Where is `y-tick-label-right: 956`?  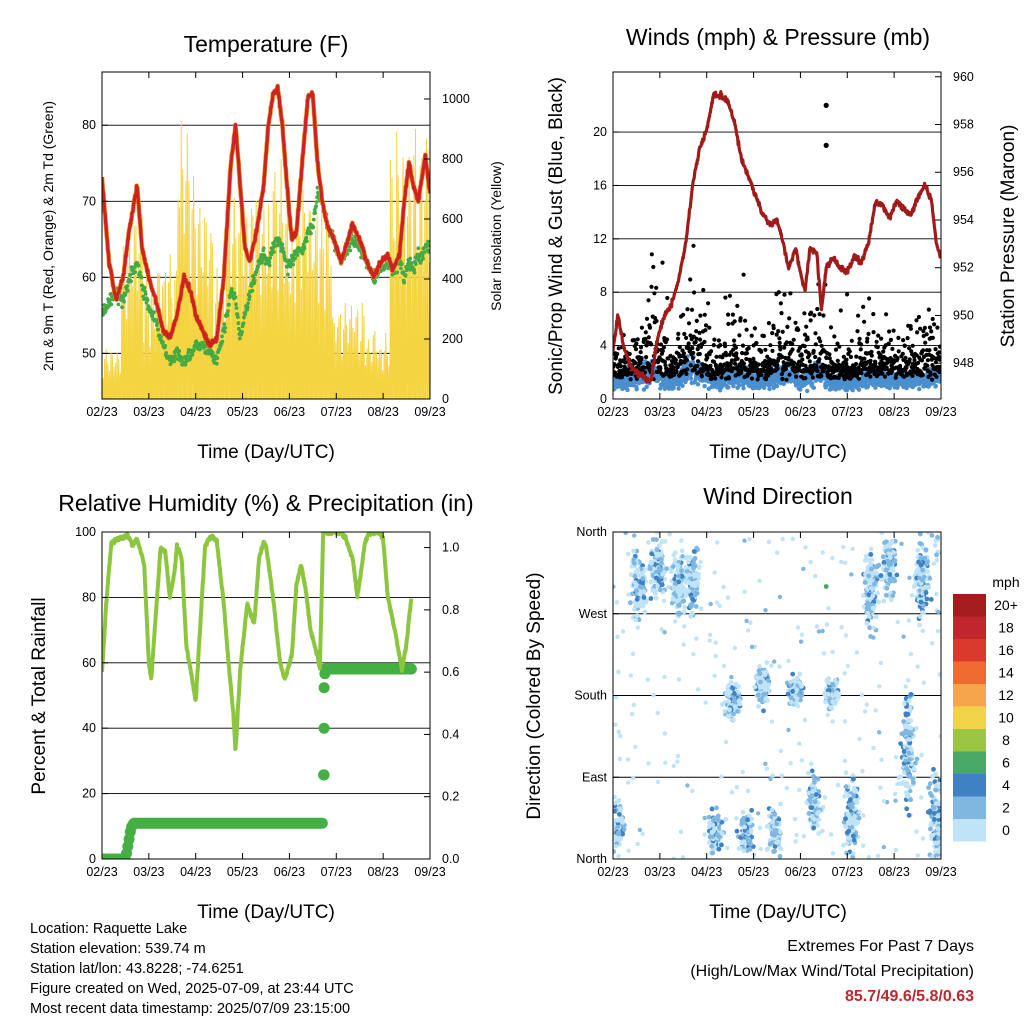 y-tick-label-right: 956 is located at coordinates (963, 172).